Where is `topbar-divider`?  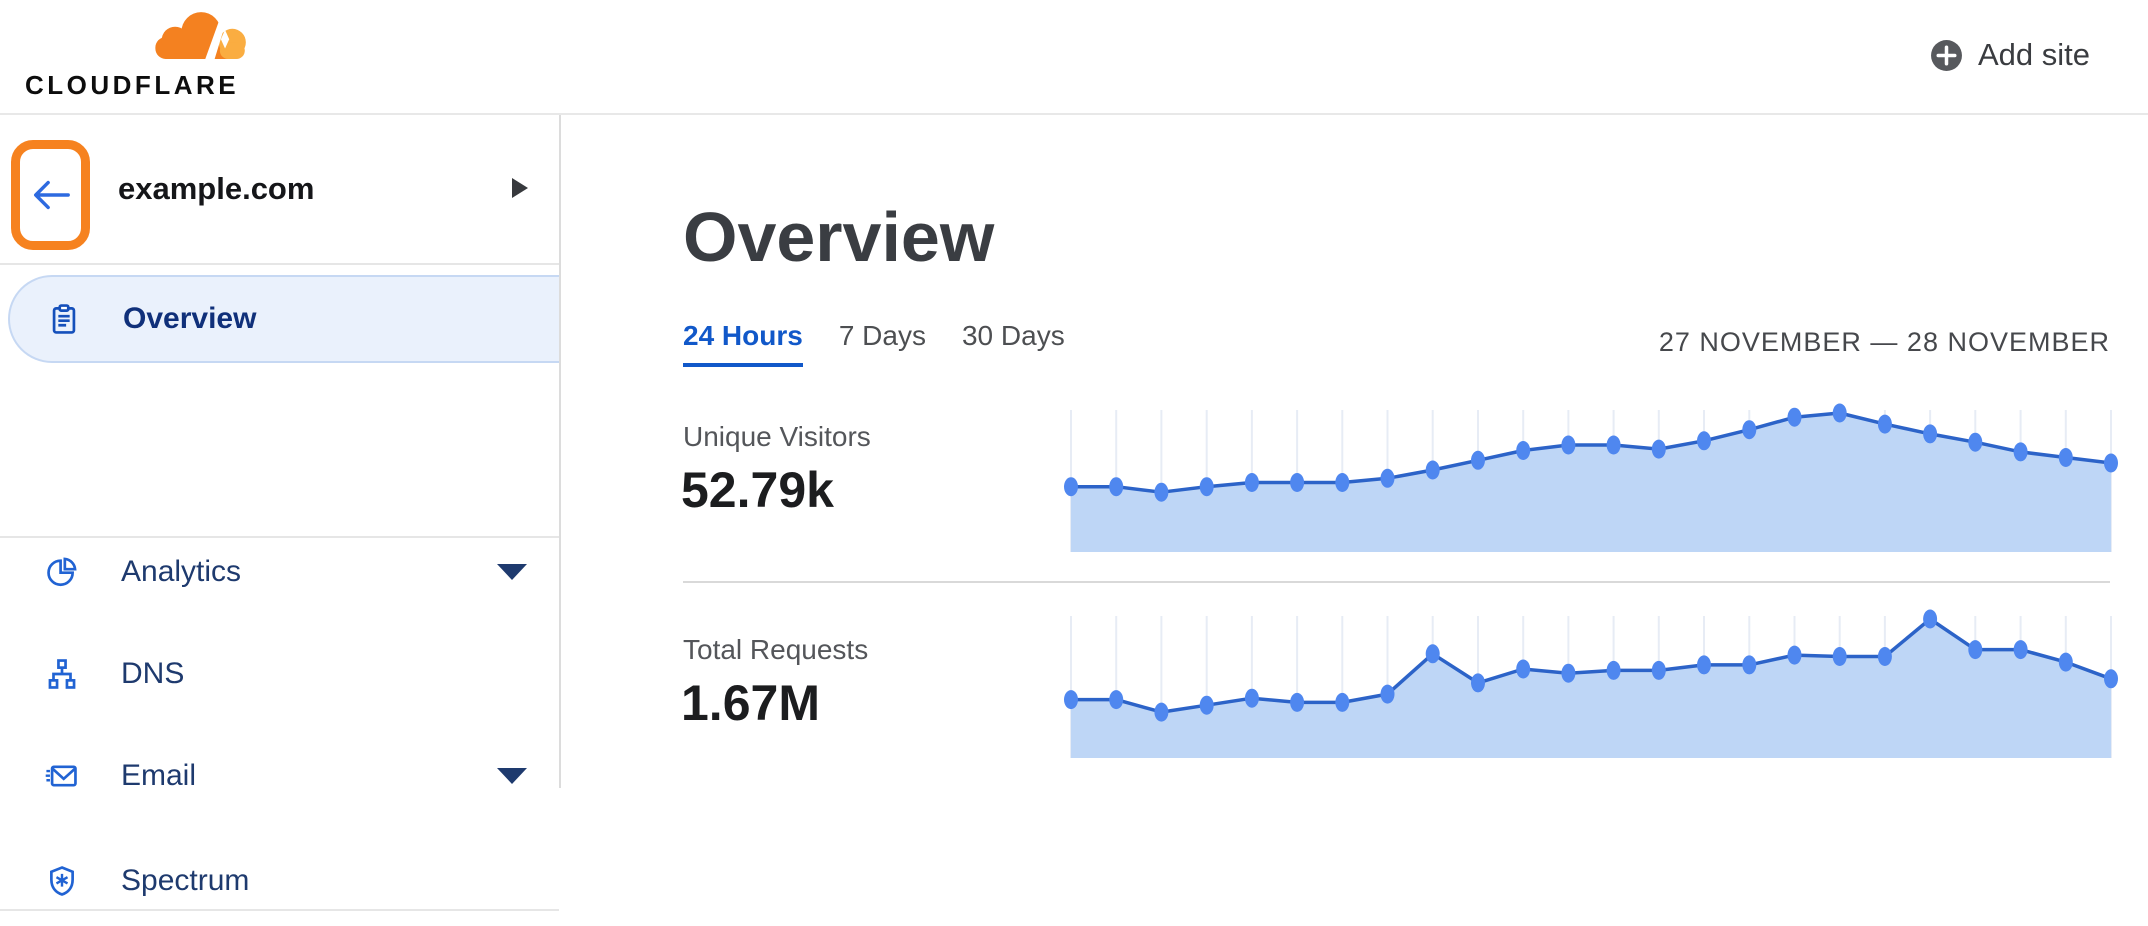 topbar-divider is located at coordinates (1074, 114).